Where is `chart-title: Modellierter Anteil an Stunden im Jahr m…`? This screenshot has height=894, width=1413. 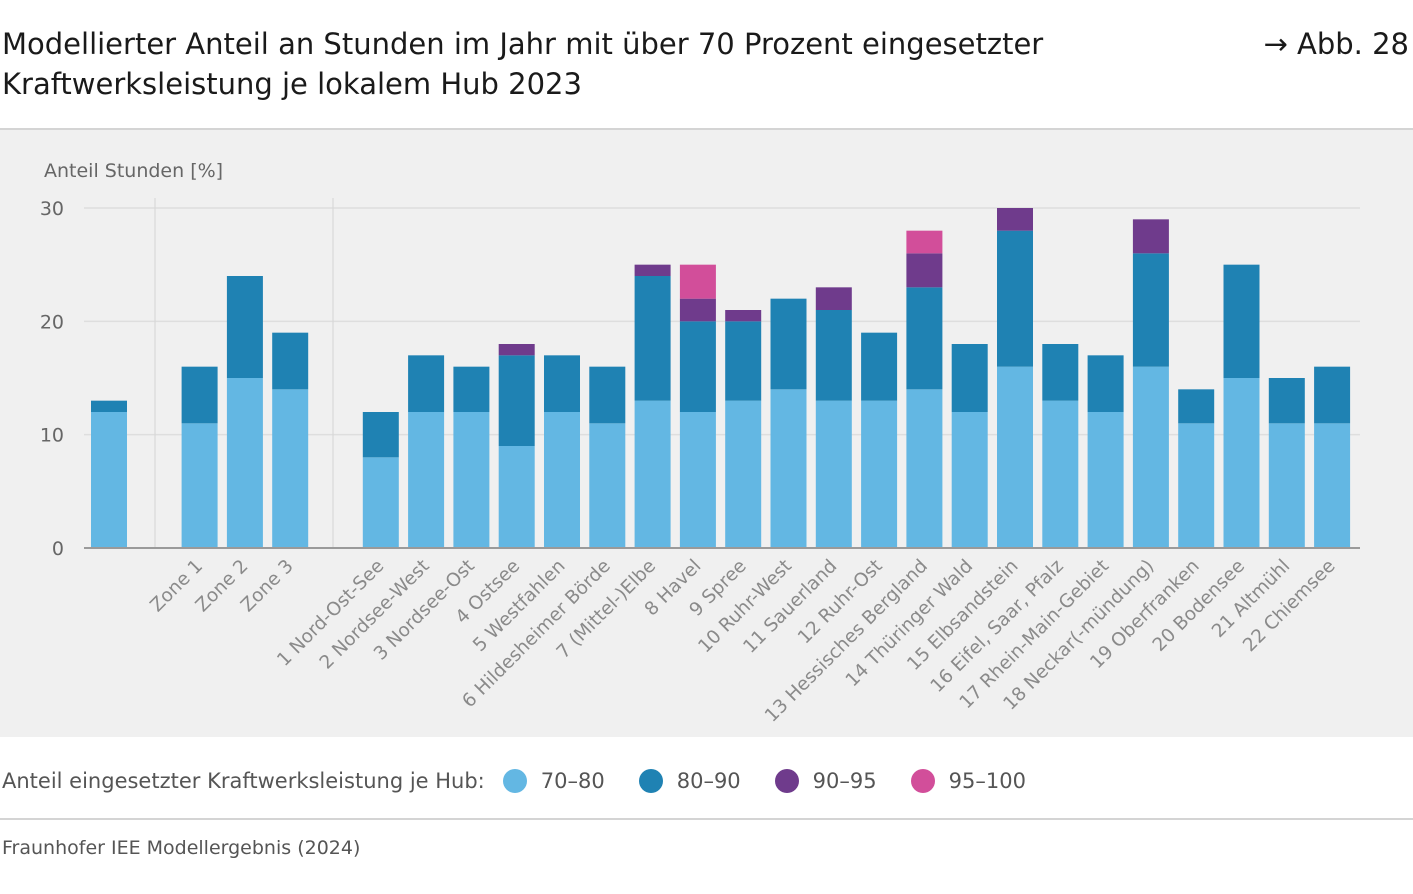 chart-title: Modellierter Anteil an Stunden im Jahr m… is located at coordinates (523, 64).